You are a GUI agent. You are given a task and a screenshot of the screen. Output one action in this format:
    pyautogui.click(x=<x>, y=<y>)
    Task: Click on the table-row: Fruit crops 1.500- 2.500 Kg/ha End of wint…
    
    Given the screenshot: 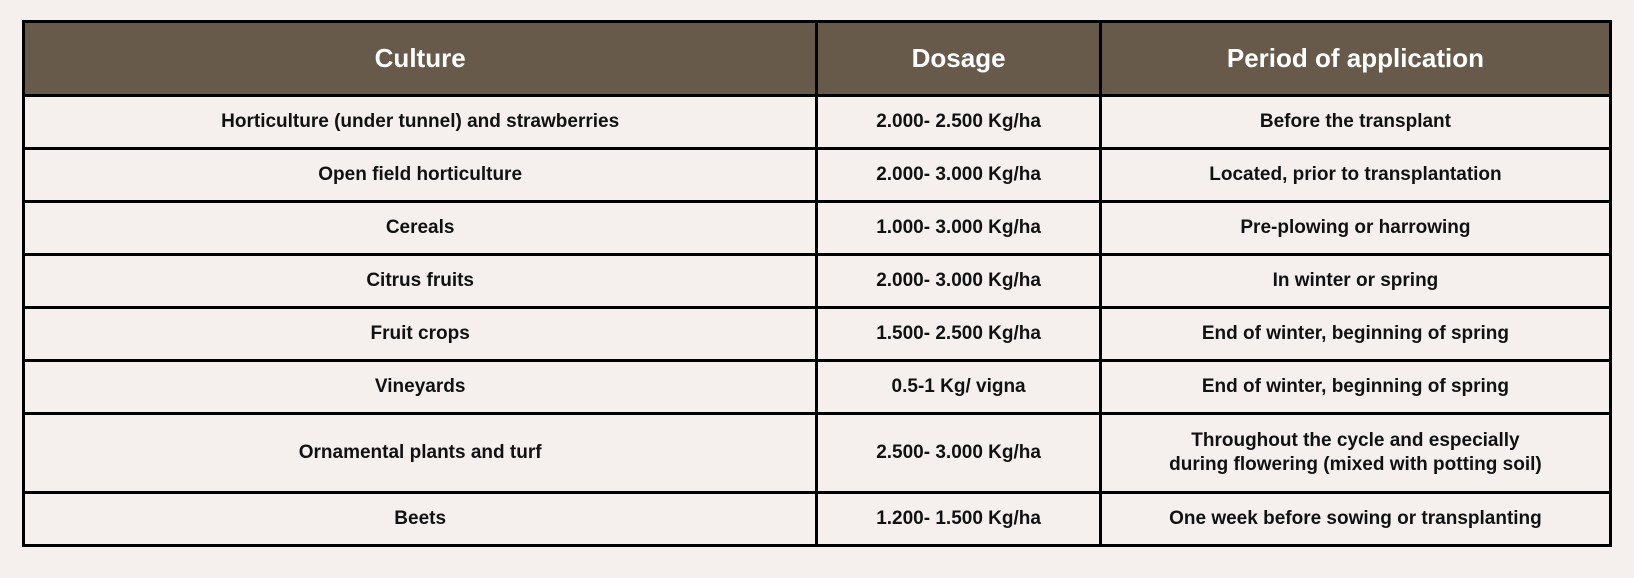 What is the action you would take?
    pyautogui.click(x=817, y=334)
    